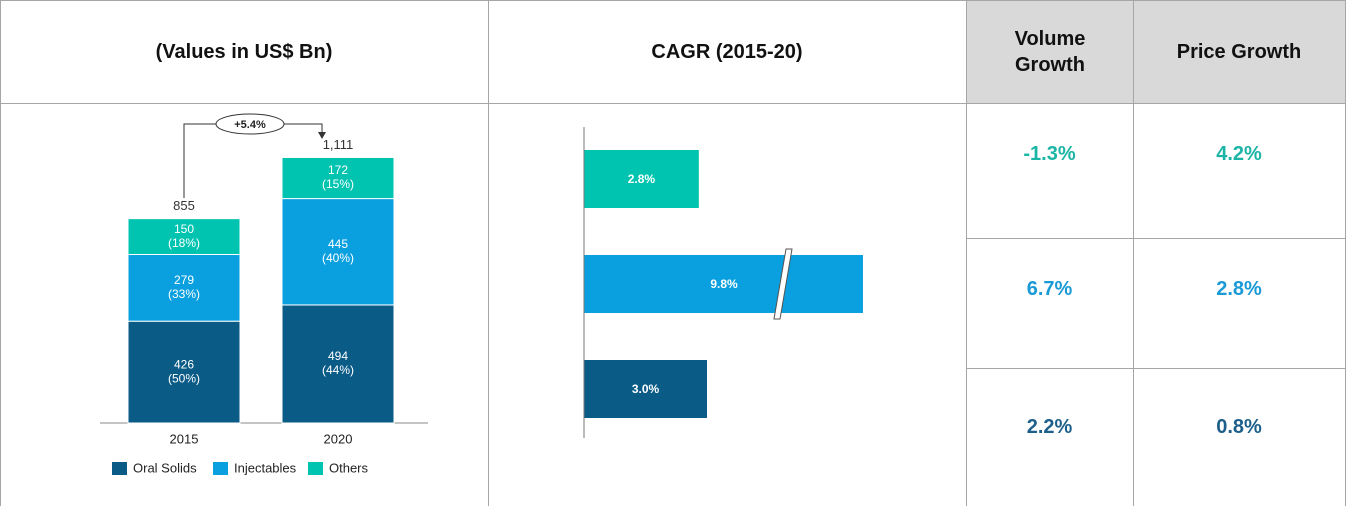 The height and width of the screenshot is (506, 1346). What do you see at coordinates (184, 229) in the screenshot?
I see `segment-value: 150` at bounding box center [184, 229].